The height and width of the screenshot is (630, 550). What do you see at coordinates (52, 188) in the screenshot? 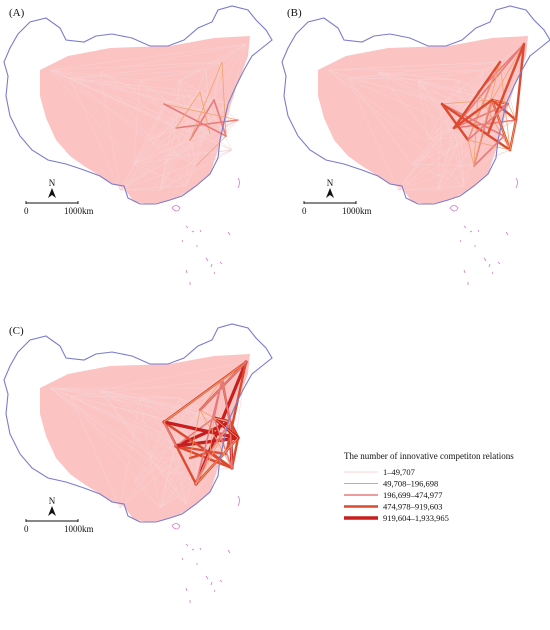
I see `north-arrow: N` at bounding box center [52, 188].